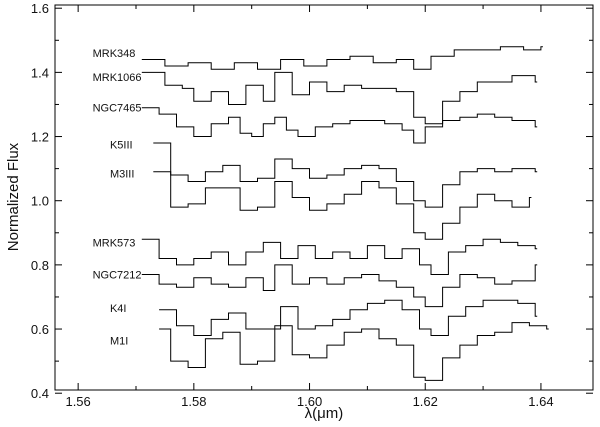 The height and width of the screenshot is (427, 600). Describe the element at coordinates (40, 201) in the screenshot. I see `y-tick-label: 1.0` at that location.